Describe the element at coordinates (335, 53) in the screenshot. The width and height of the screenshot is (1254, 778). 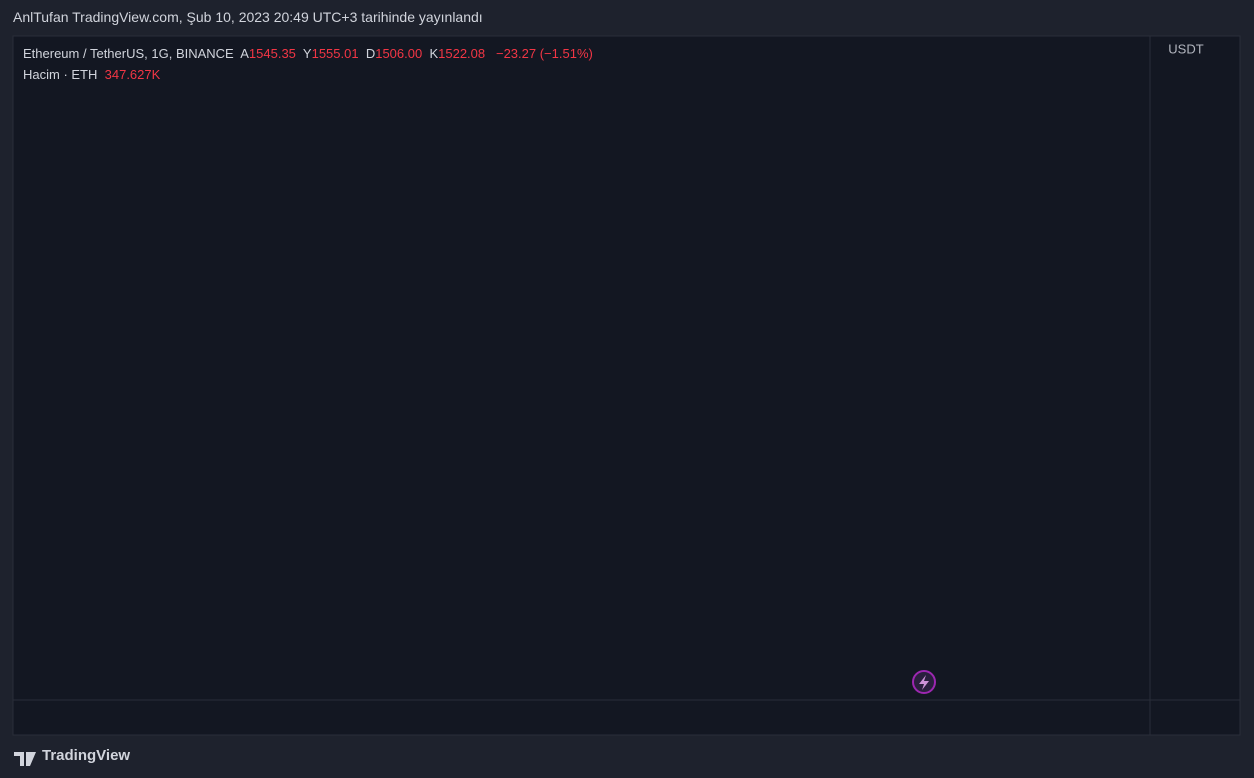
I see `ohlc-value: 1555.01` at that location.